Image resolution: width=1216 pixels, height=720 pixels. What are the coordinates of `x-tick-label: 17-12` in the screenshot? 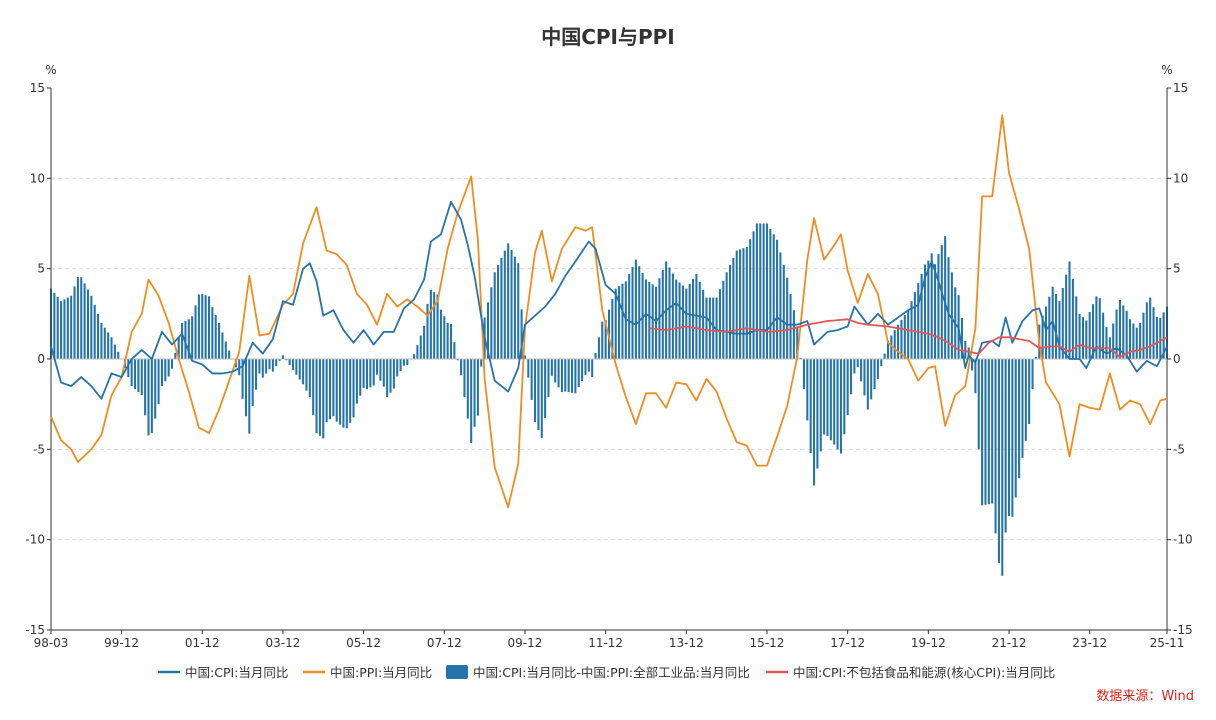 It's located at (847, 643).